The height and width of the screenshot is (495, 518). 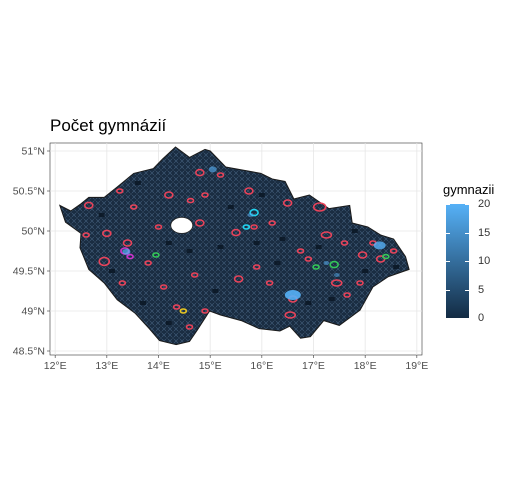 What do you see at coordinates (313, 366) in the screenshot?
I see `x-tick-label: 17°E` at bounding box center [313, 366].